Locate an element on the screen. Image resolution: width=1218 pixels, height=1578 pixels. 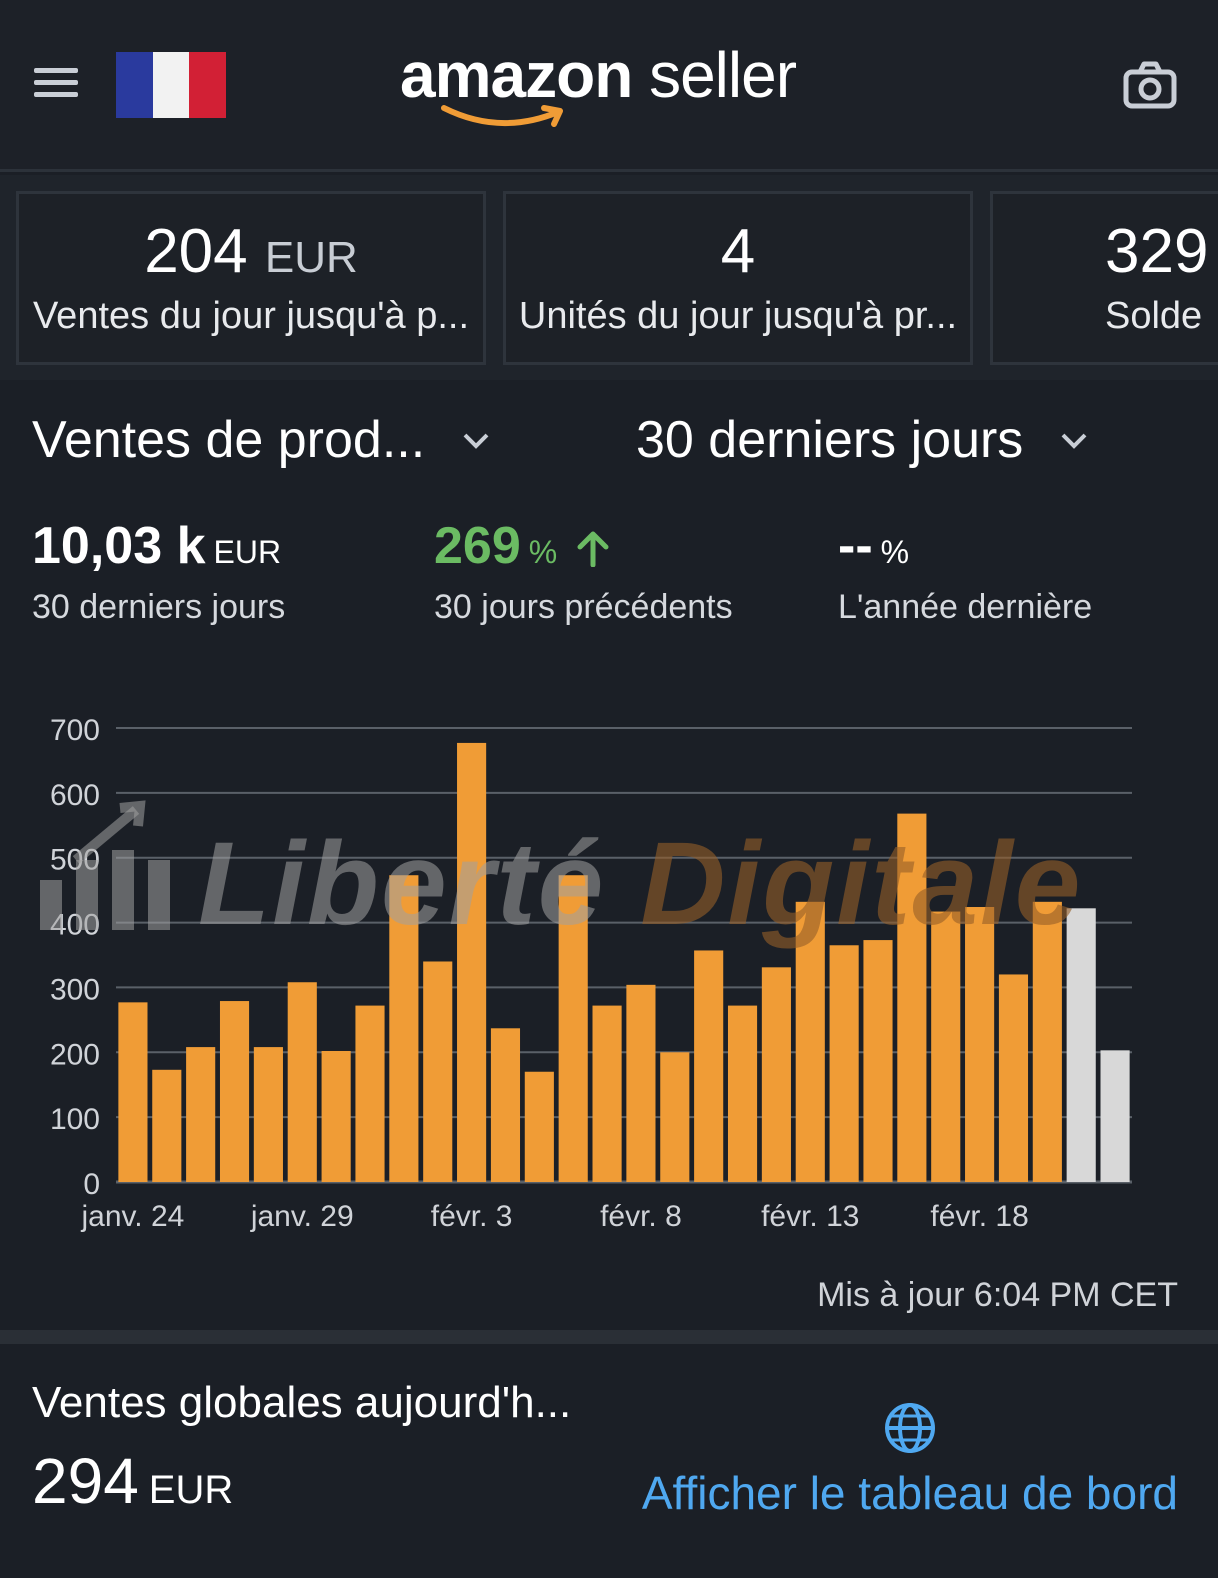
y-tick-label: 100 is located at coordinates (75, 1119).